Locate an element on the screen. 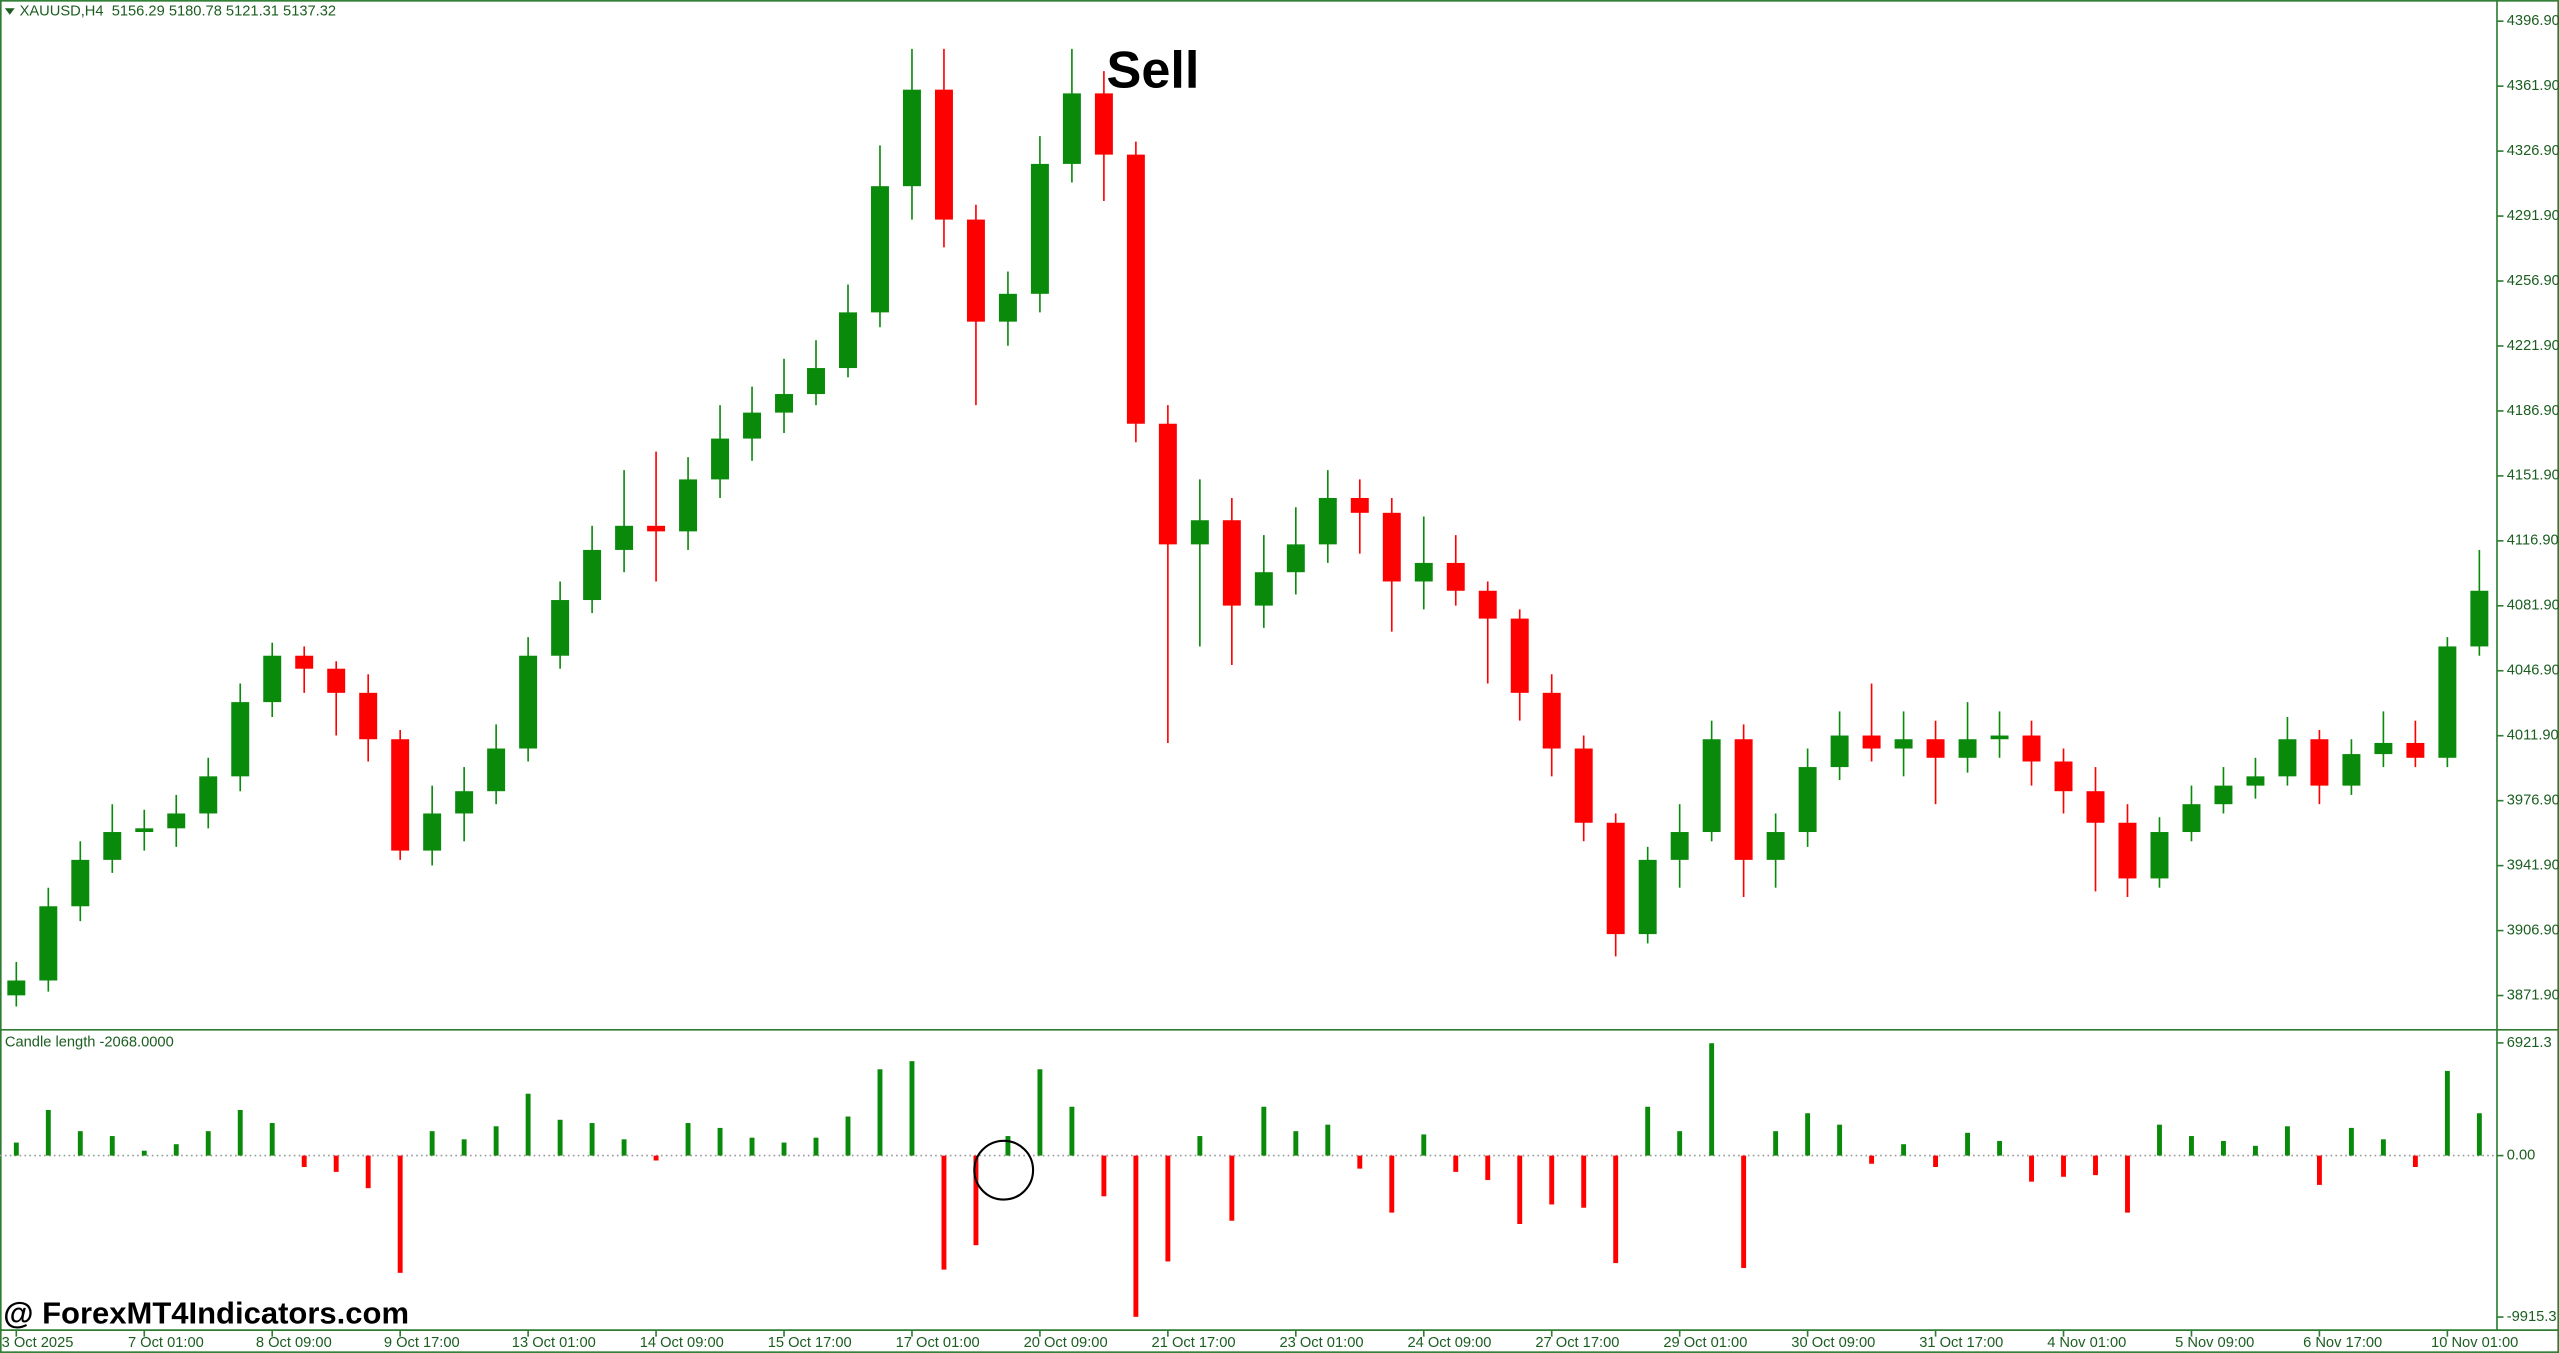 Image resolution: width=2559 pixels, height=1353 pixels. sell-annotation: Sell is located at coordinates (1153, 70).